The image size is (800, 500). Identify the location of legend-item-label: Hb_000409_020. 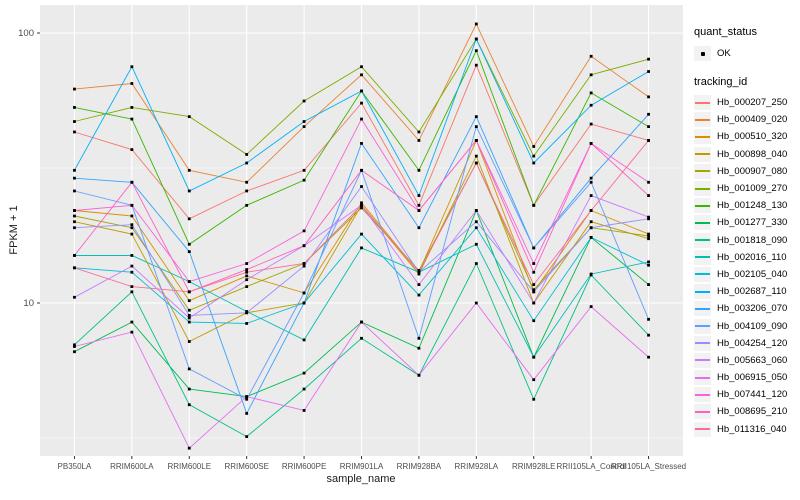
(752, 120).